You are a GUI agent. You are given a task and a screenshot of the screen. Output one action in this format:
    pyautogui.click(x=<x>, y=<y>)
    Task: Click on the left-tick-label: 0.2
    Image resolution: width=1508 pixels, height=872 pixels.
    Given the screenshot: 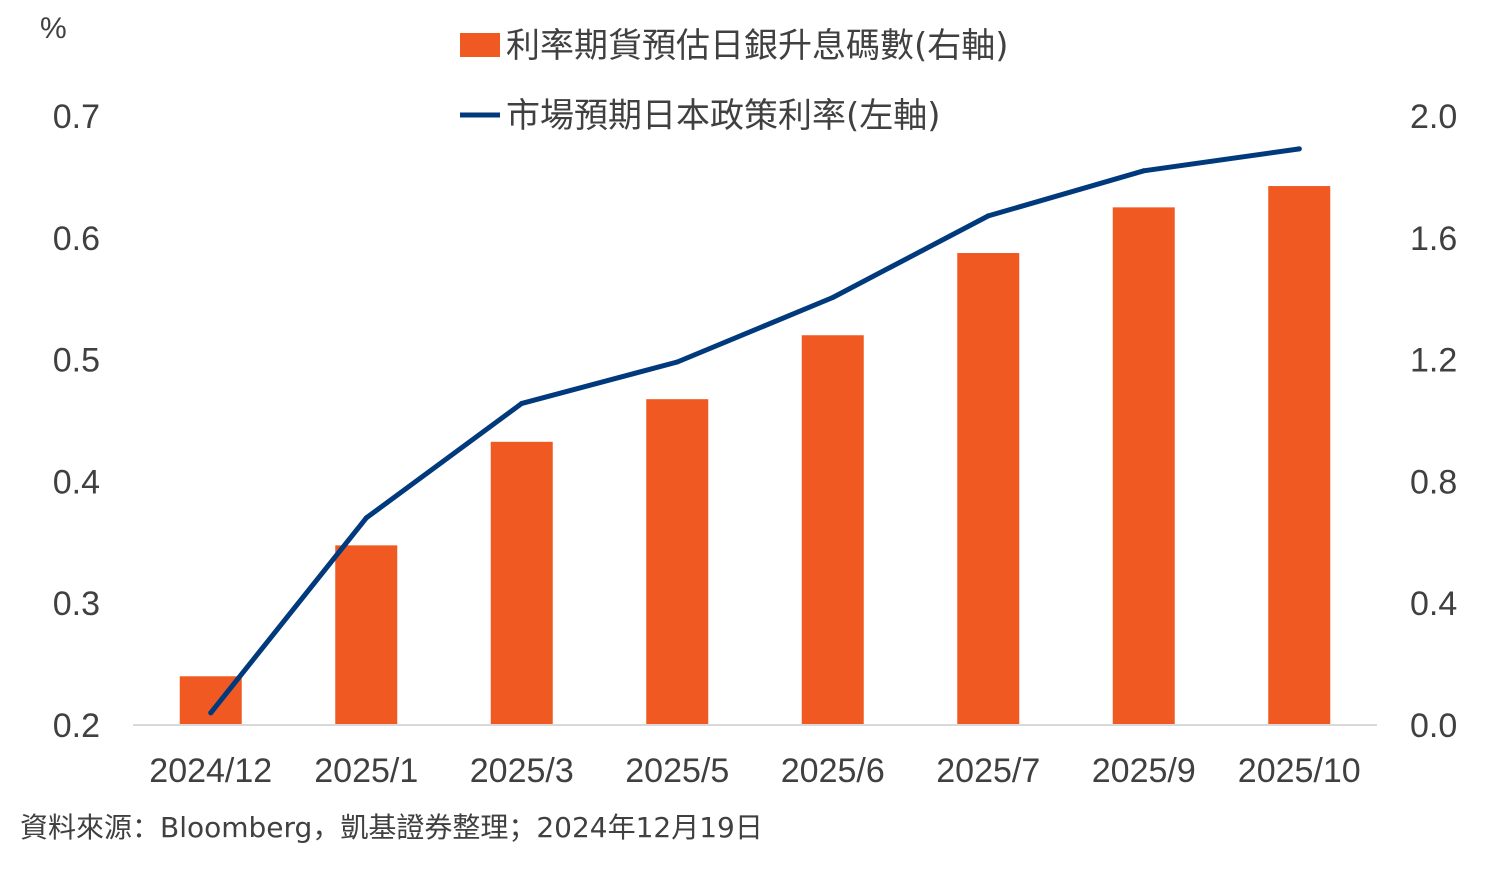 What is the action you would take?
    pyautogui.click(x=76, y=726)
    